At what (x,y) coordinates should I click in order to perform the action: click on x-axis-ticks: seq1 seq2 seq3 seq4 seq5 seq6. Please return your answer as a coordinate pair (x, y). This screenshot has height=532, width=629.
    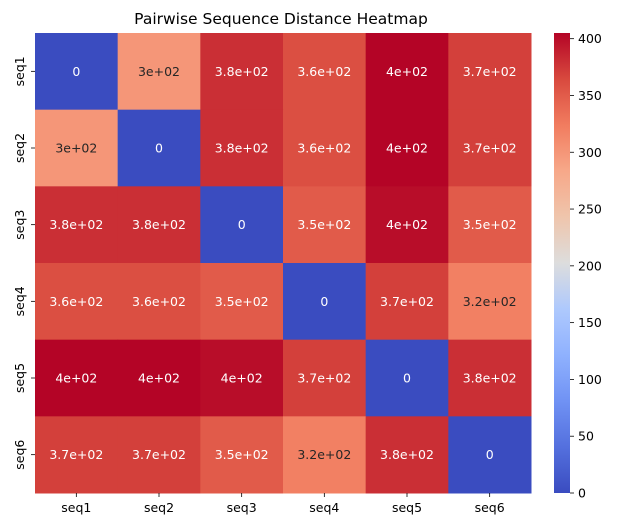
    Looking at the image, I should click on (283, 504).